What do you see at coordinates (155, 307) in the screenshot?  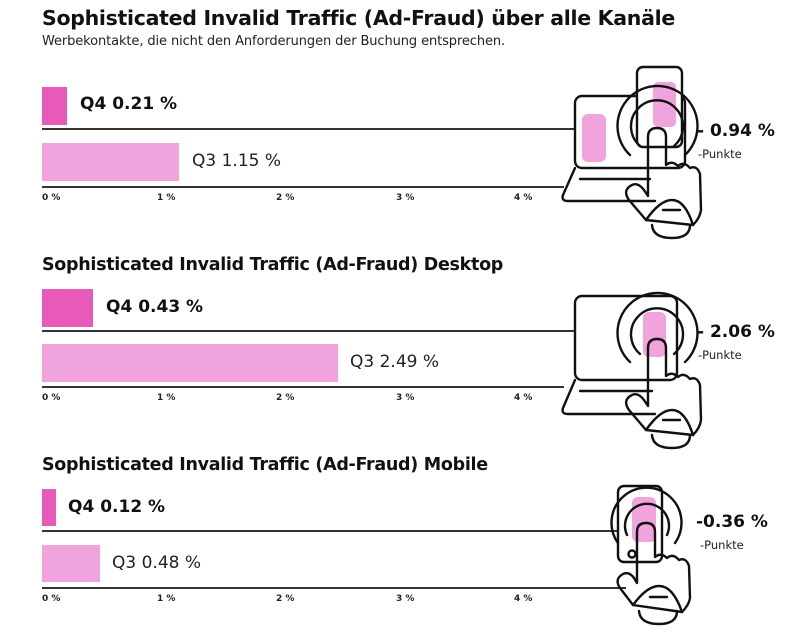 I see `label-q4: Q4 0.43 %` at bounding box center [155, 307].